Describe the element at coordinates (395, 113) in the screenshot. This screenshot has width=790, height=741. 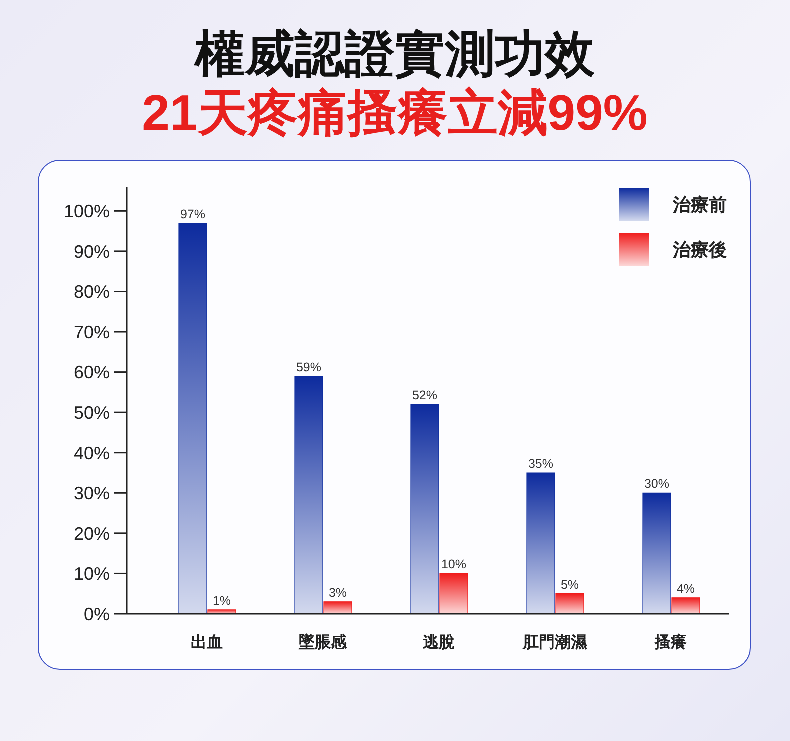
I see `chart-subtitle: 21天疼痛搔癢立減99%` at that location.